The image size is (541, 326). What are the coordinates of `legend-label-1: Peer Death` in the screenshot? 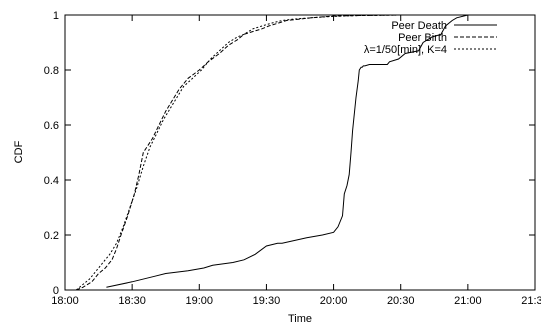 It's located at (419, 26).